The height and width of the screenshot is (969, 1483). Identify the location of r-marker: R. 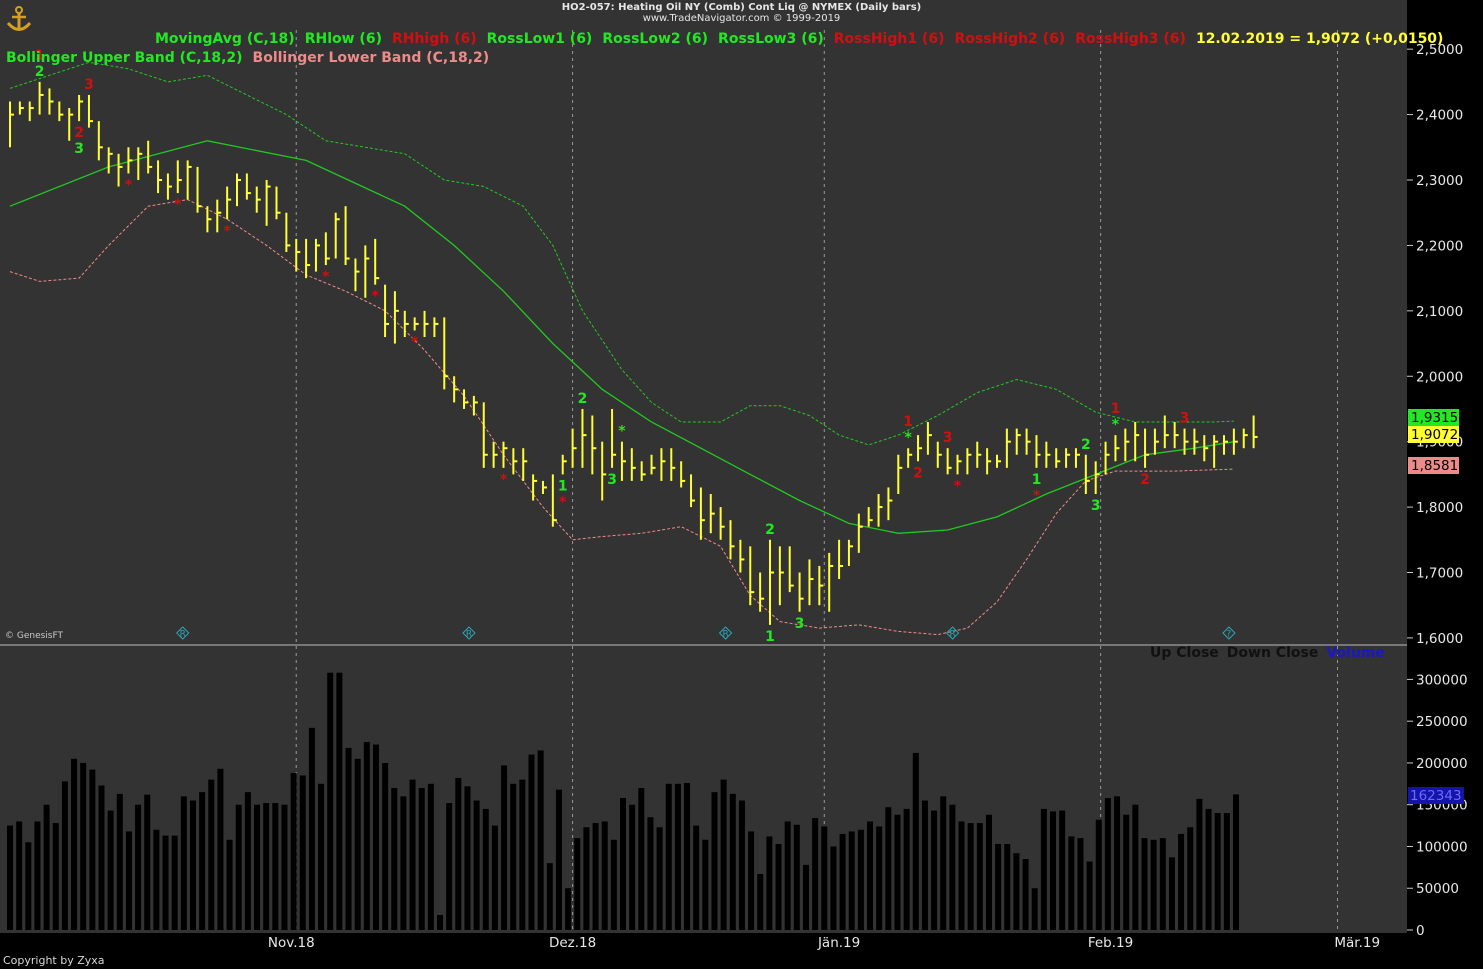
(952, 633).